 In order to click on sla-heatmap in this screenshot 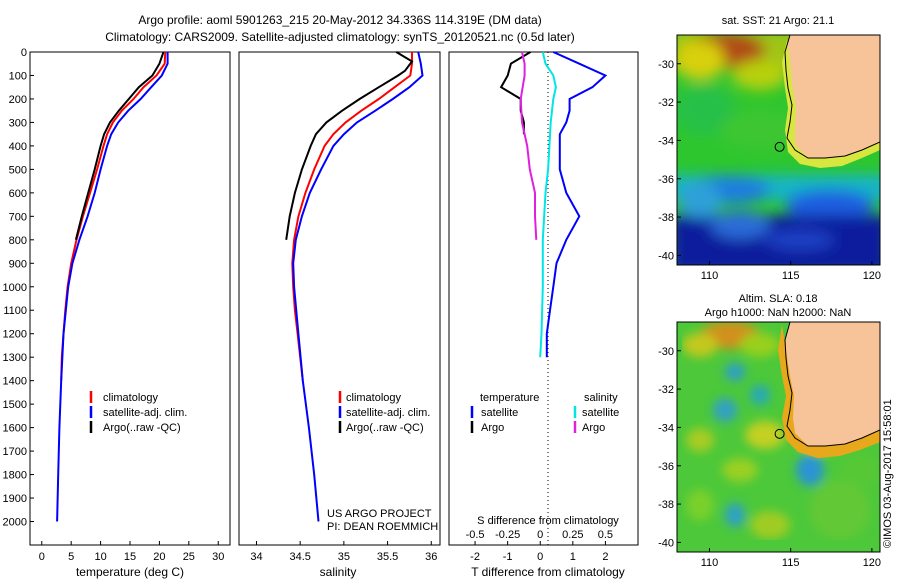, I will do `click(778, 437)`.